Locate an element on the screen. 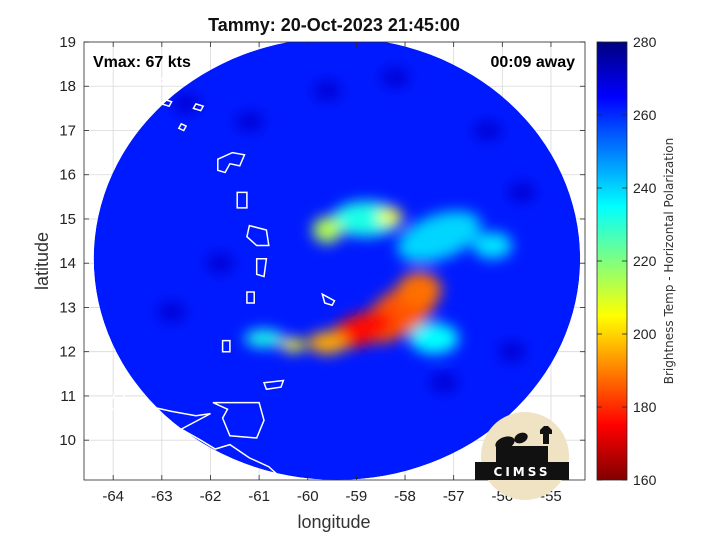 The height and width of the screenshot is (540, 720). colorbar-tick-label: 280 is located at coordinates (645, 42).